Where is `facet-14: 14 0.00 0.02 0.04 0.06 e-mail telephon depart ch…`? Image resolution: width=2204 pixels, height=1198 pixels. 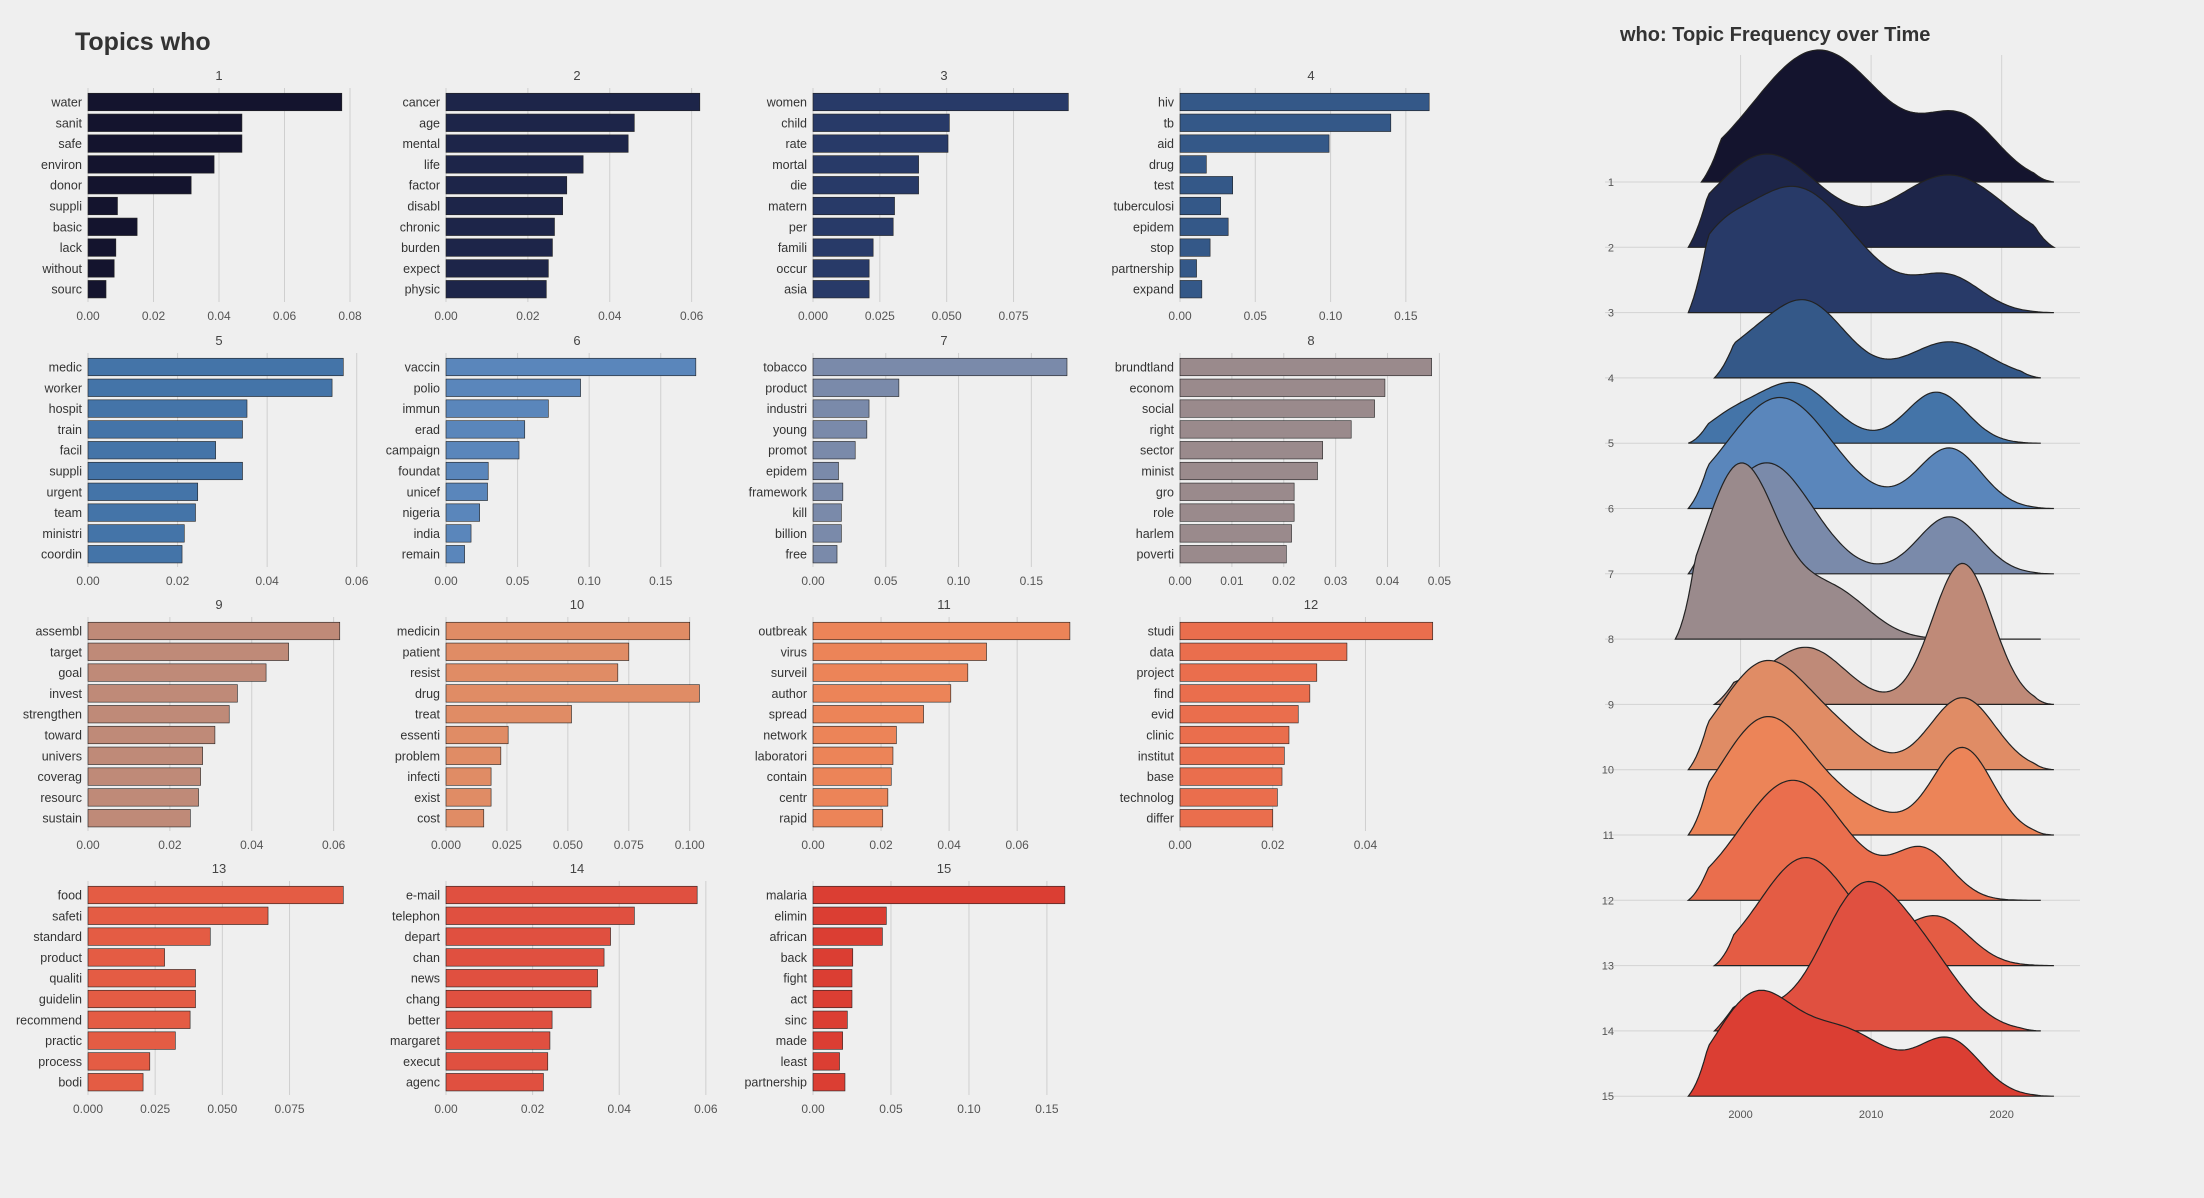
facet-14: 14 0.00 0.02 0.04 0.06 e-mail telephon depart ch… is located at coordinates (554, 988).